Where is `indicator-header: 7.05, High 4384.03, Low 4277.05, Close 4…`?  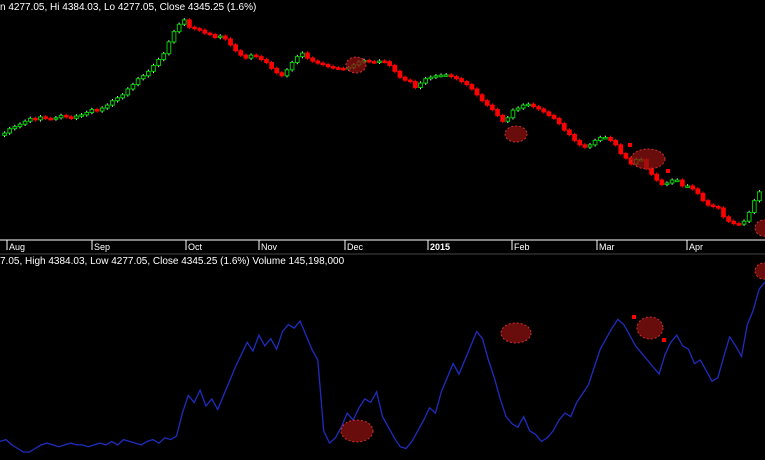 indicator-header: 7.05, High 4384.03, Low 4277.05, Close 4… is located at coordinates (172, 261).